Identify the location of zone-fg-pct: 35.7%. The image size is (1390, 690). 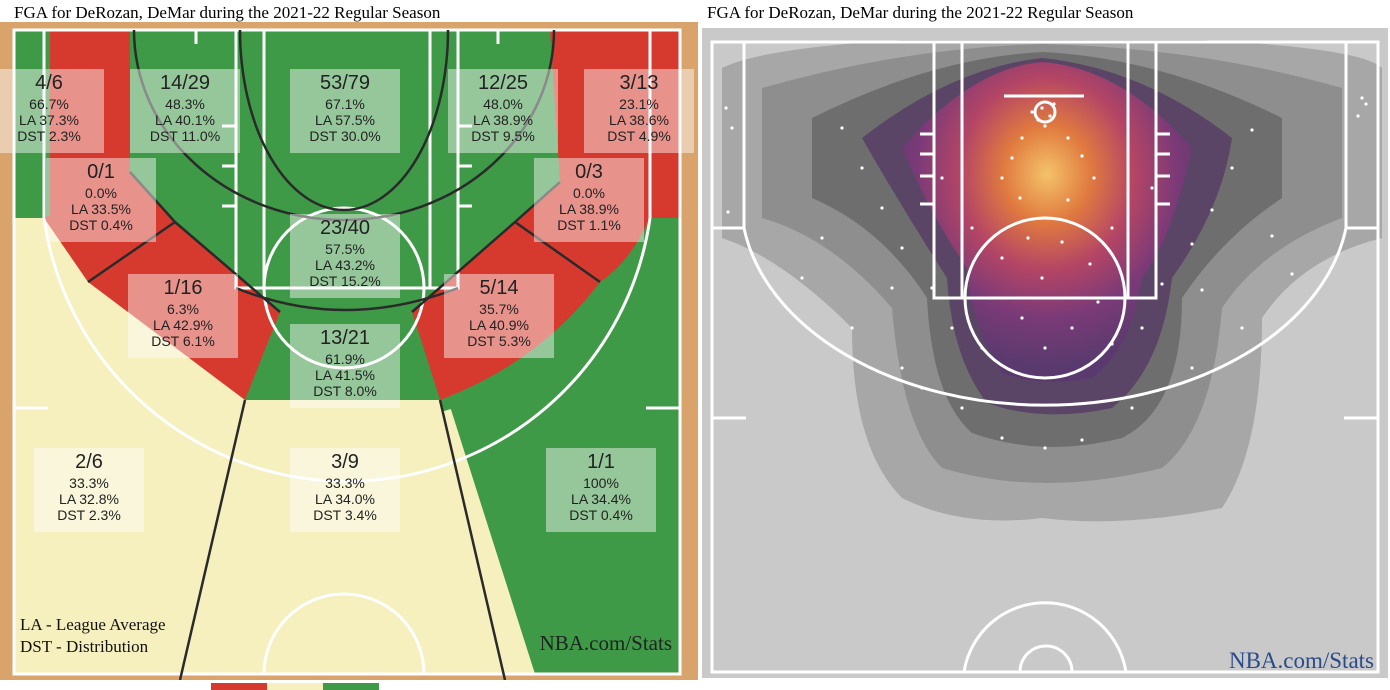
(499, 309).